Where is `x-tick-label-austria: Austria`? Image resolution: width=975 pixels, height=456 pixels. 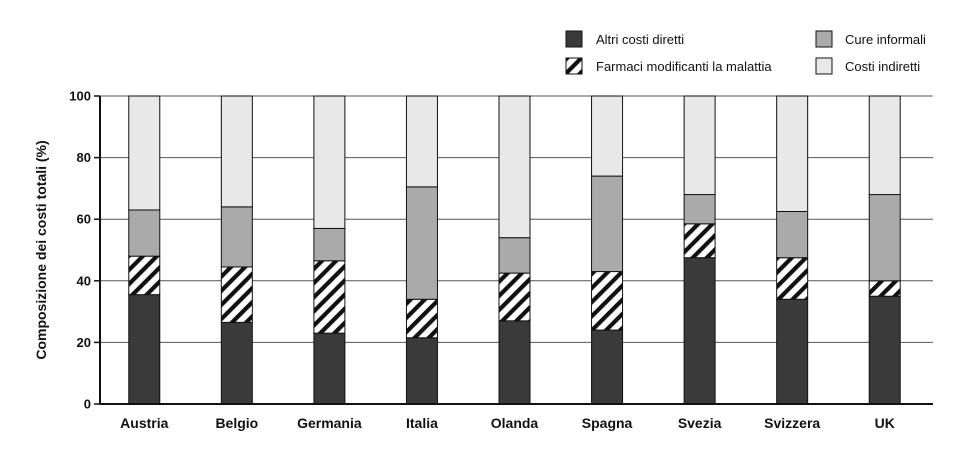
x-tick-label-austria: Austria is located at coordinates (144, 423).